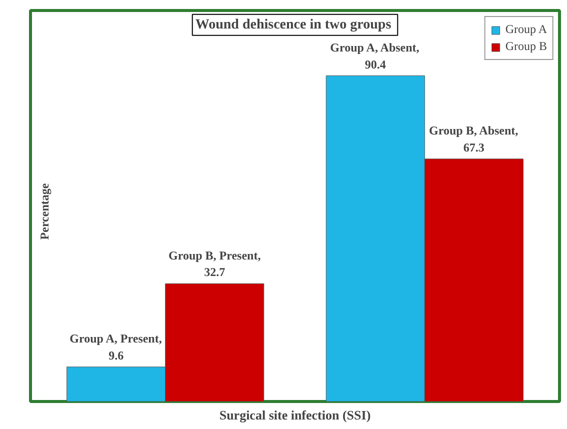  What do you see at coordinates (116, 347) in the screenshot?
I see `data-label: Group A, Present, 9.6` at bounding box center [116, 347].